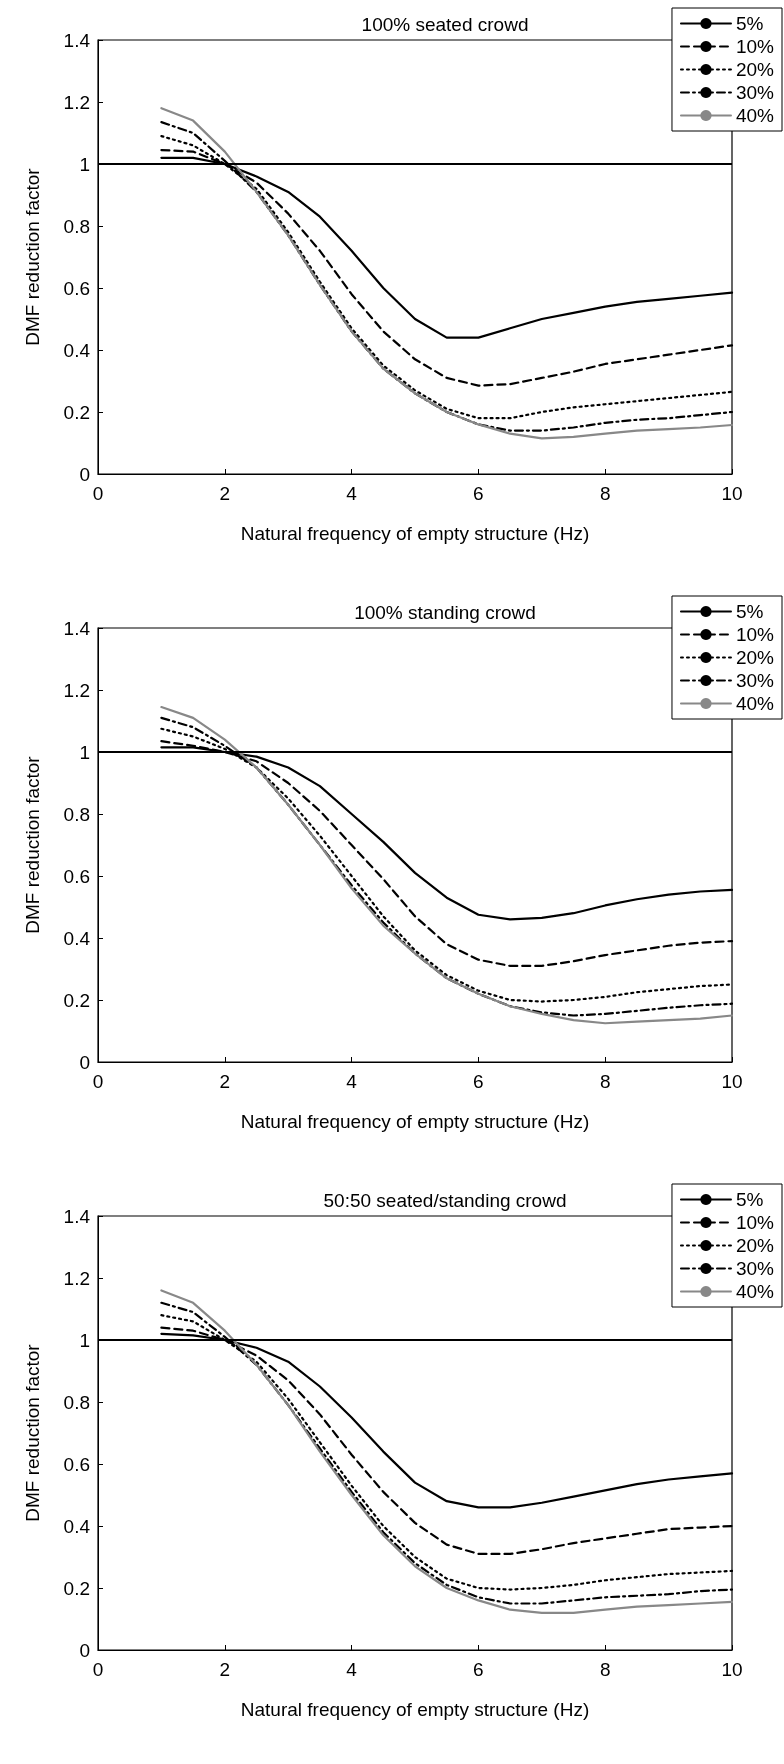 Image resolution: width=784 pixels, height=1764 pixels. I want to click on chart-title: 50:50 seated/standing crowd, so click(445, 1200).